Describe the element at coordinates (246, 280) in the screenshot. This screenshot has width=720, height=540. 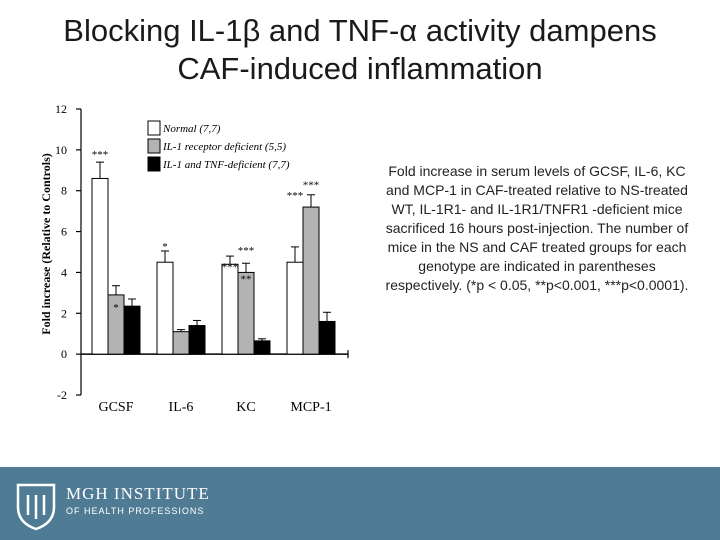
I see `significance-label: **` at that location.